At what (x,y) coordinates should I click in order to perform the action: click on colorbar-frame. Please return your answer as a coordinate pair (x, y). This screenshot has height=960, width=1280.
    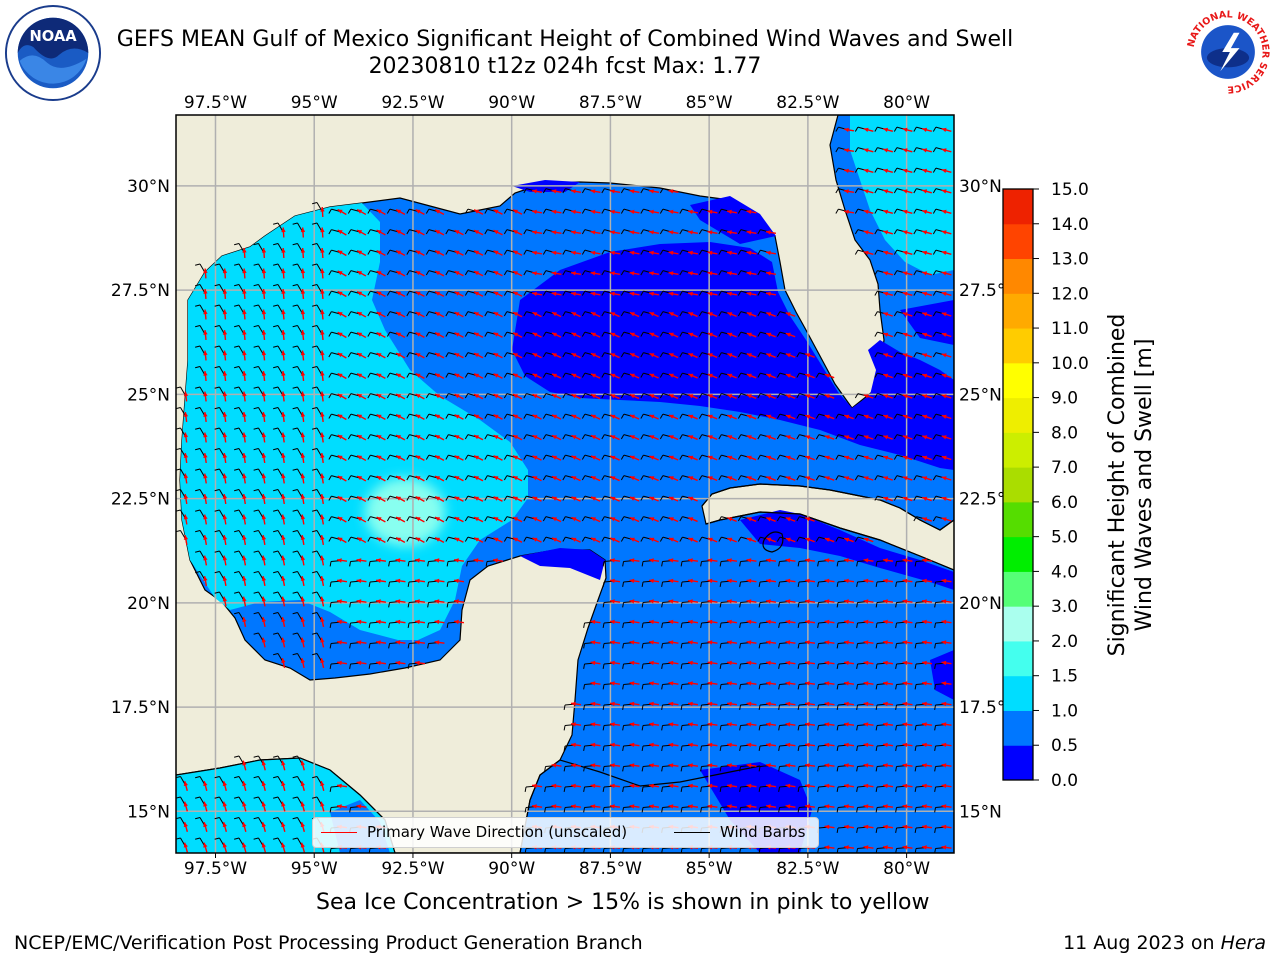
    Looking at the image, I should click on (1018, 484).